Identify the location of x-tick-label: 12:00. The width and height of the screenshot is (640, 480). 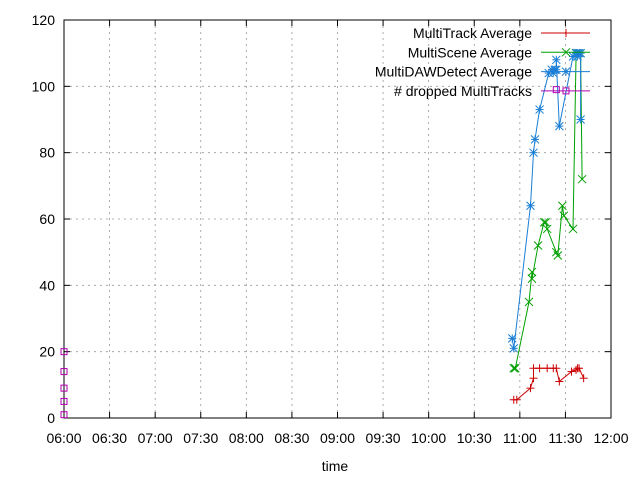
(610, 438).